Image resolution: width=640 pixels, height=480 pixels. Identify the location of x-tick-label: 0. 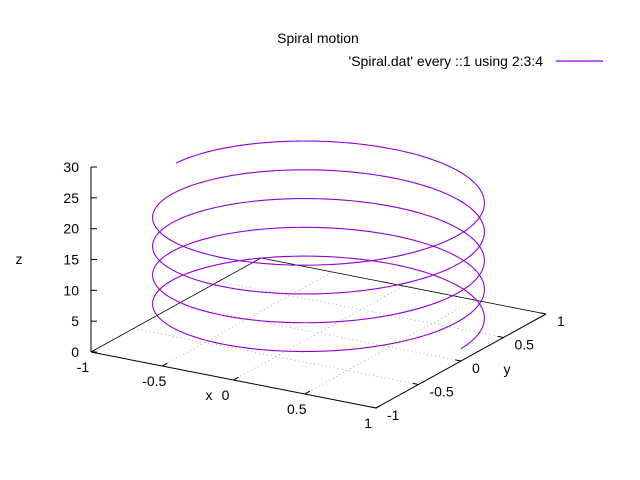
(226, 395).